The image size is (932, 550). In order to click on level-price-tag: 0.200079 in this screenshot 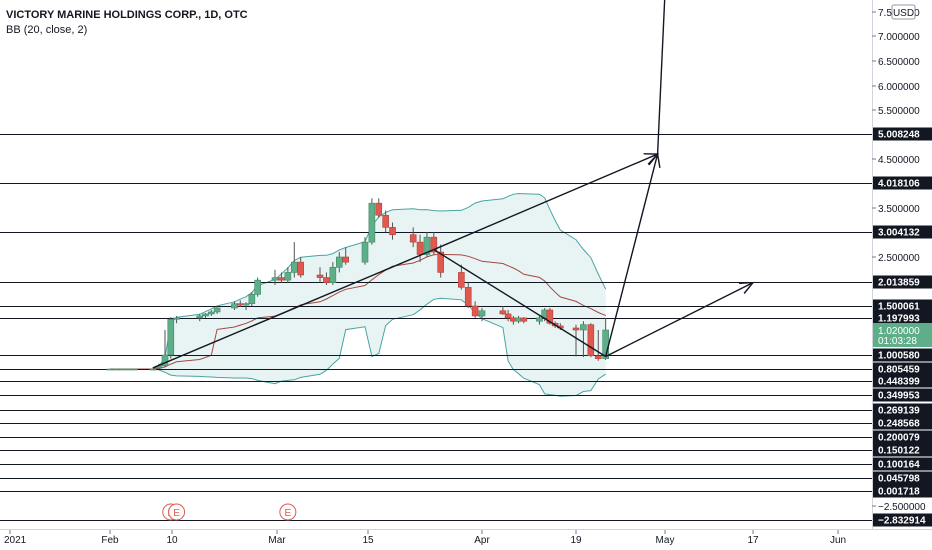, I will do `click(902, 437)`.